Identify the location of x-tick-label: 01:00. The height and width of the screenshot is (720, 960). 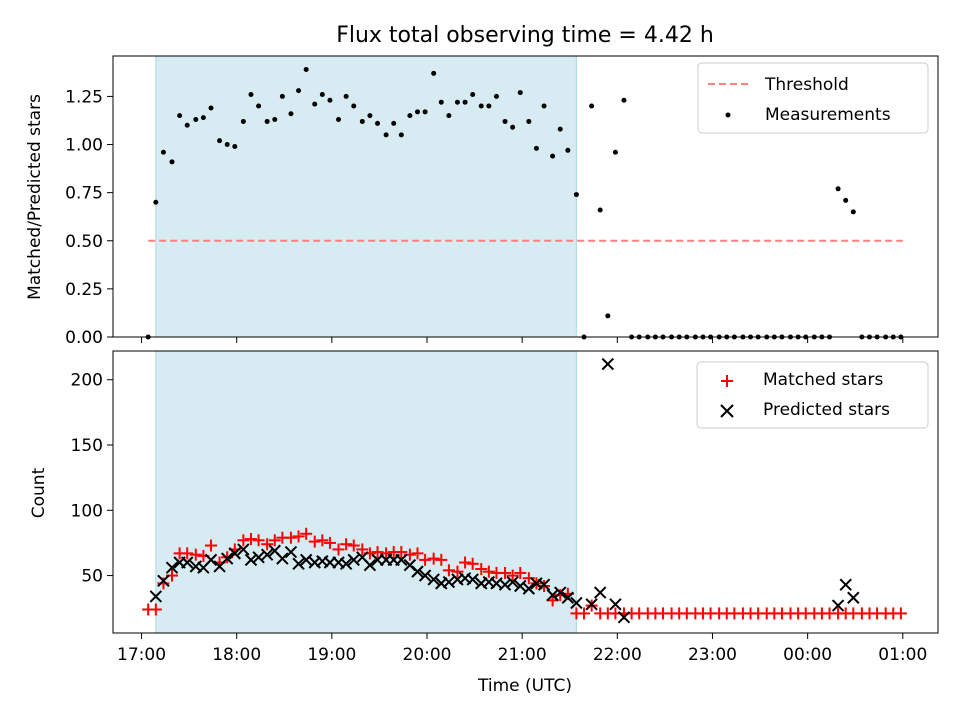
(902, 655).